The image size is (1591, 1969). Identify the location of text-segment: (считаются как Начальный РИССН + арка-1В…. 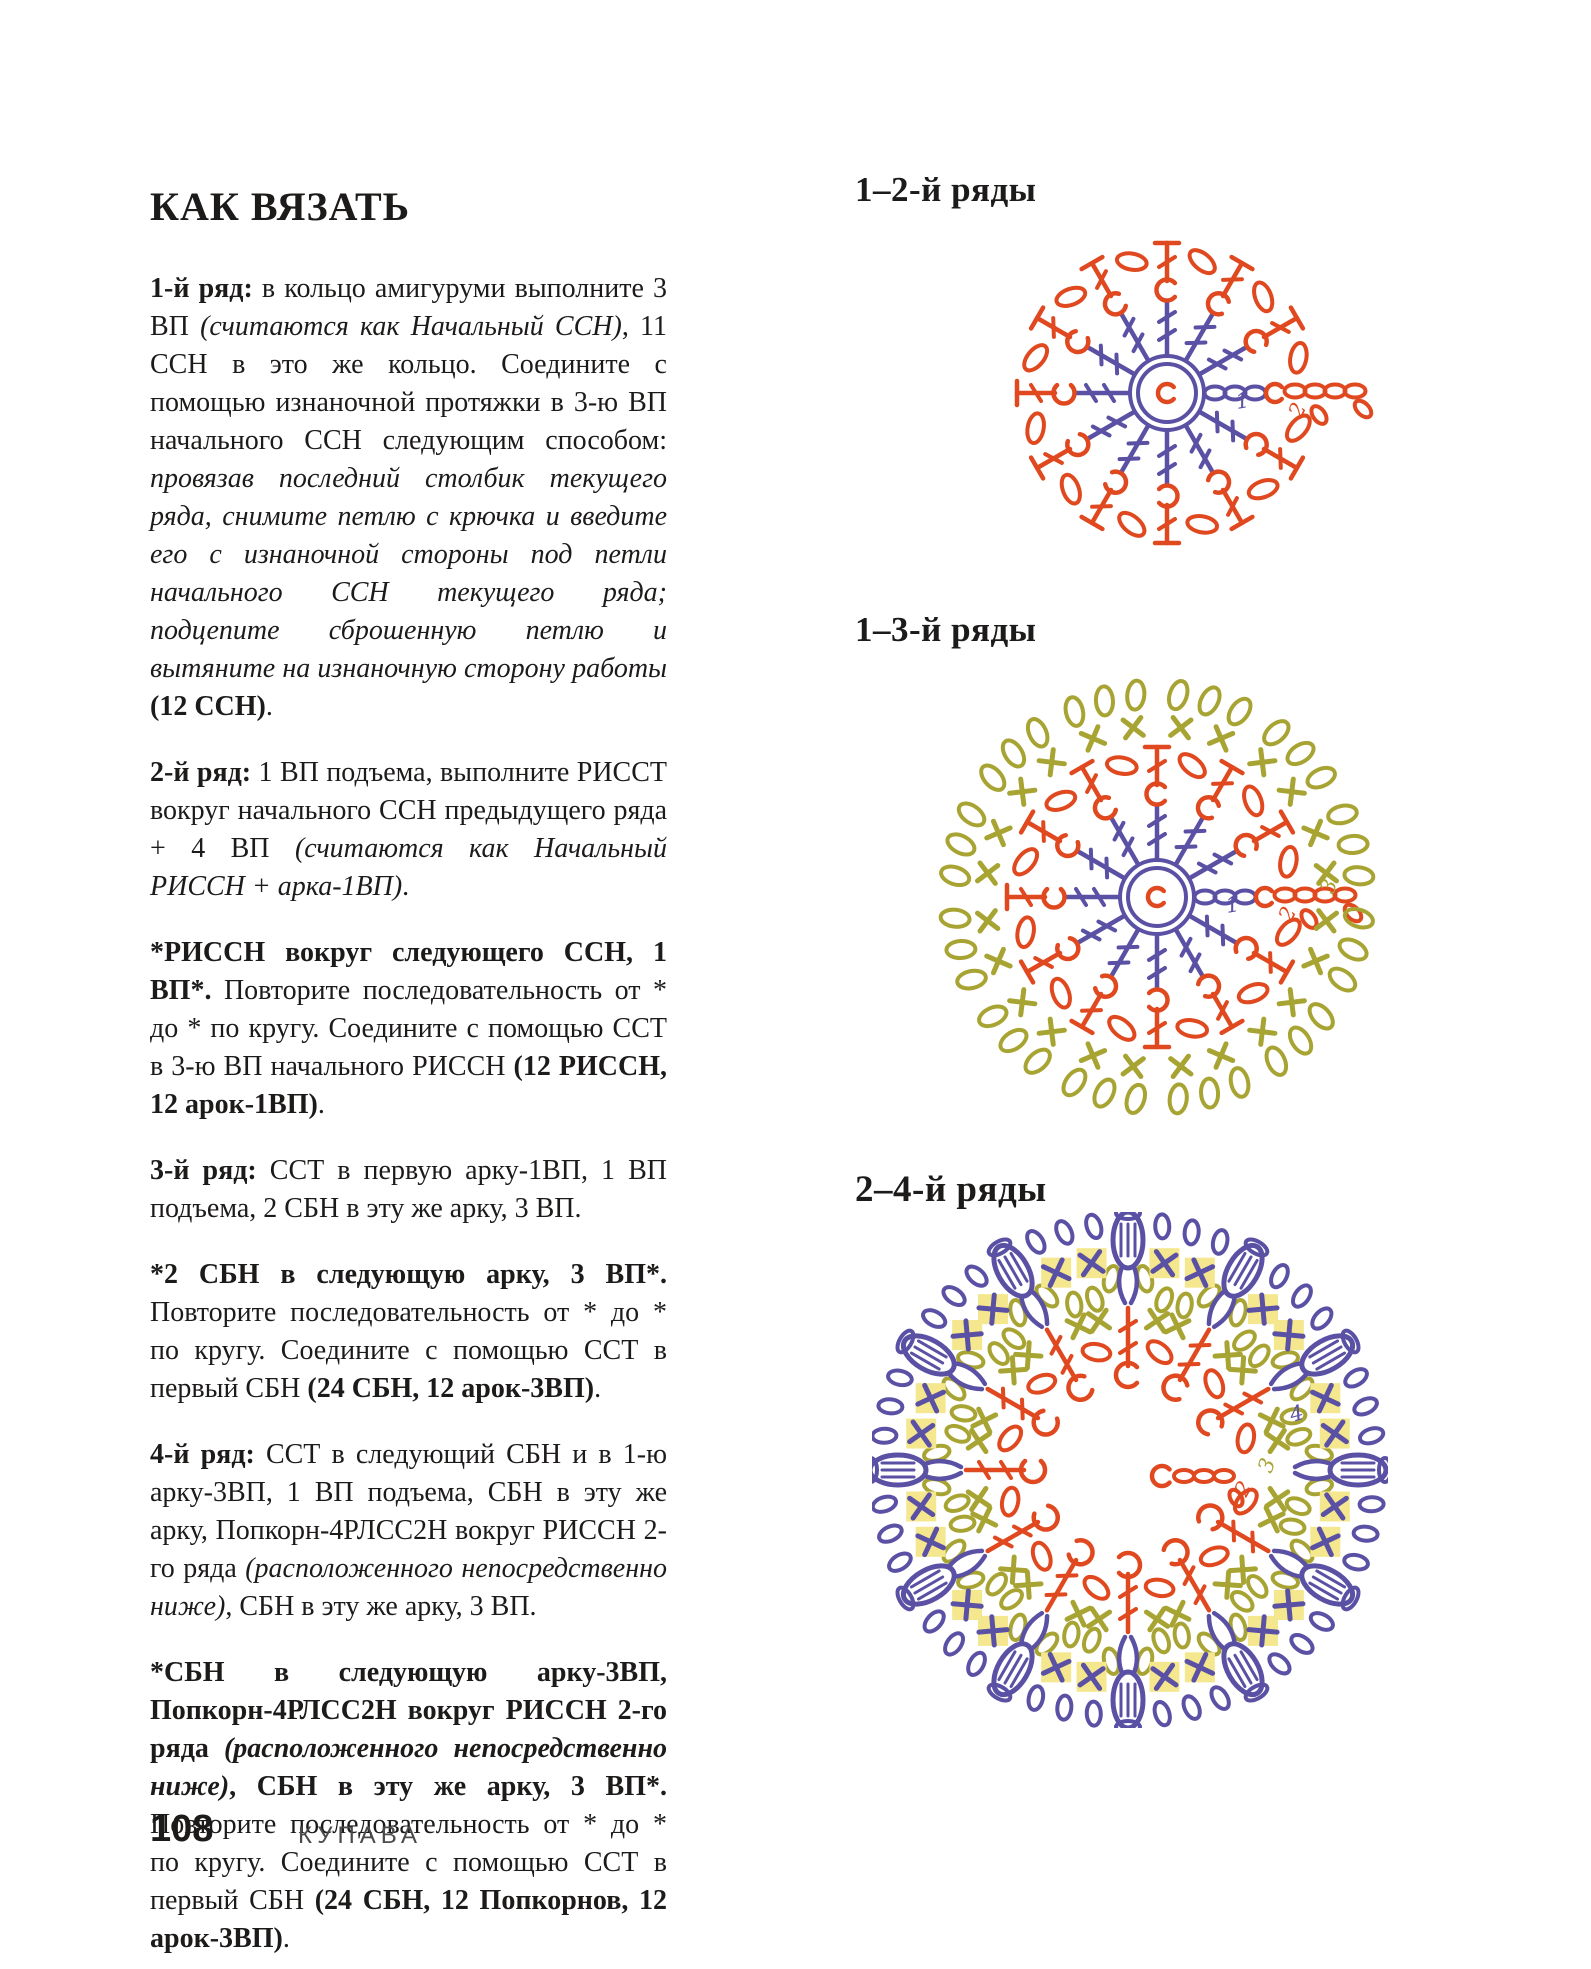
(408, 867).